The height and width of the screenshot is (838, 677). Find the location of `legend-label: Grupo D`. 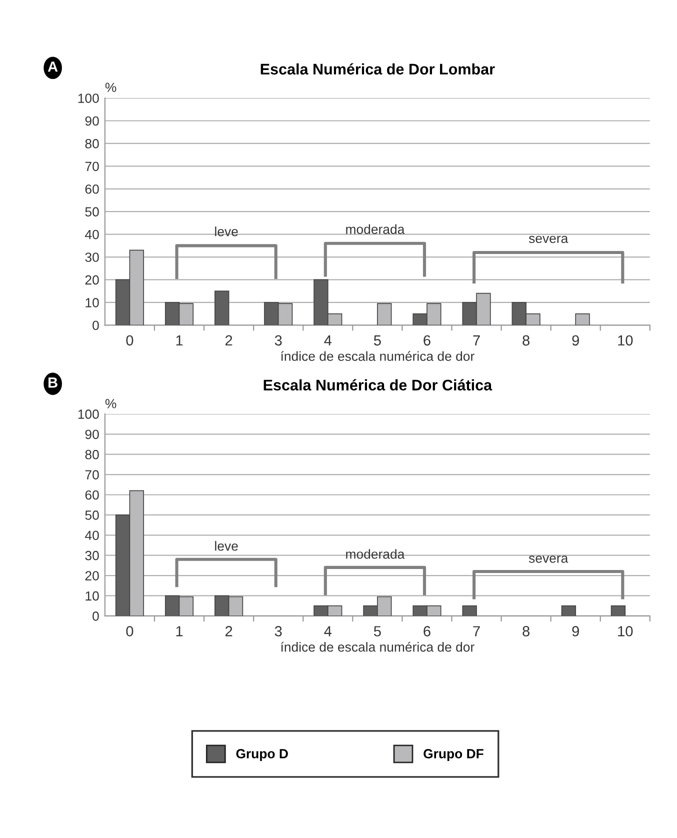

legend-label: Grupo D is located at coordinates (262, 755).